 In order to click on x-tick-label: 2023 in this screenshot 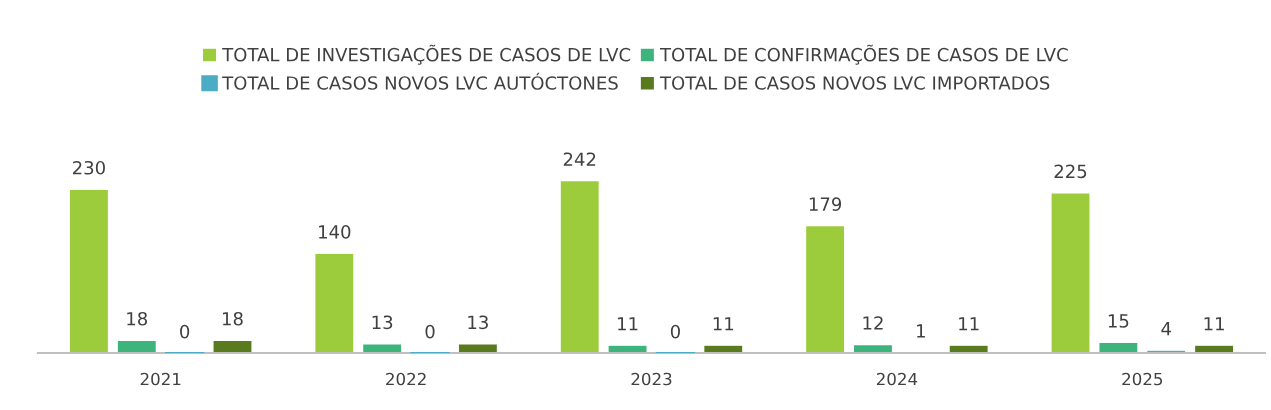, I will do `click(651, 379)`.